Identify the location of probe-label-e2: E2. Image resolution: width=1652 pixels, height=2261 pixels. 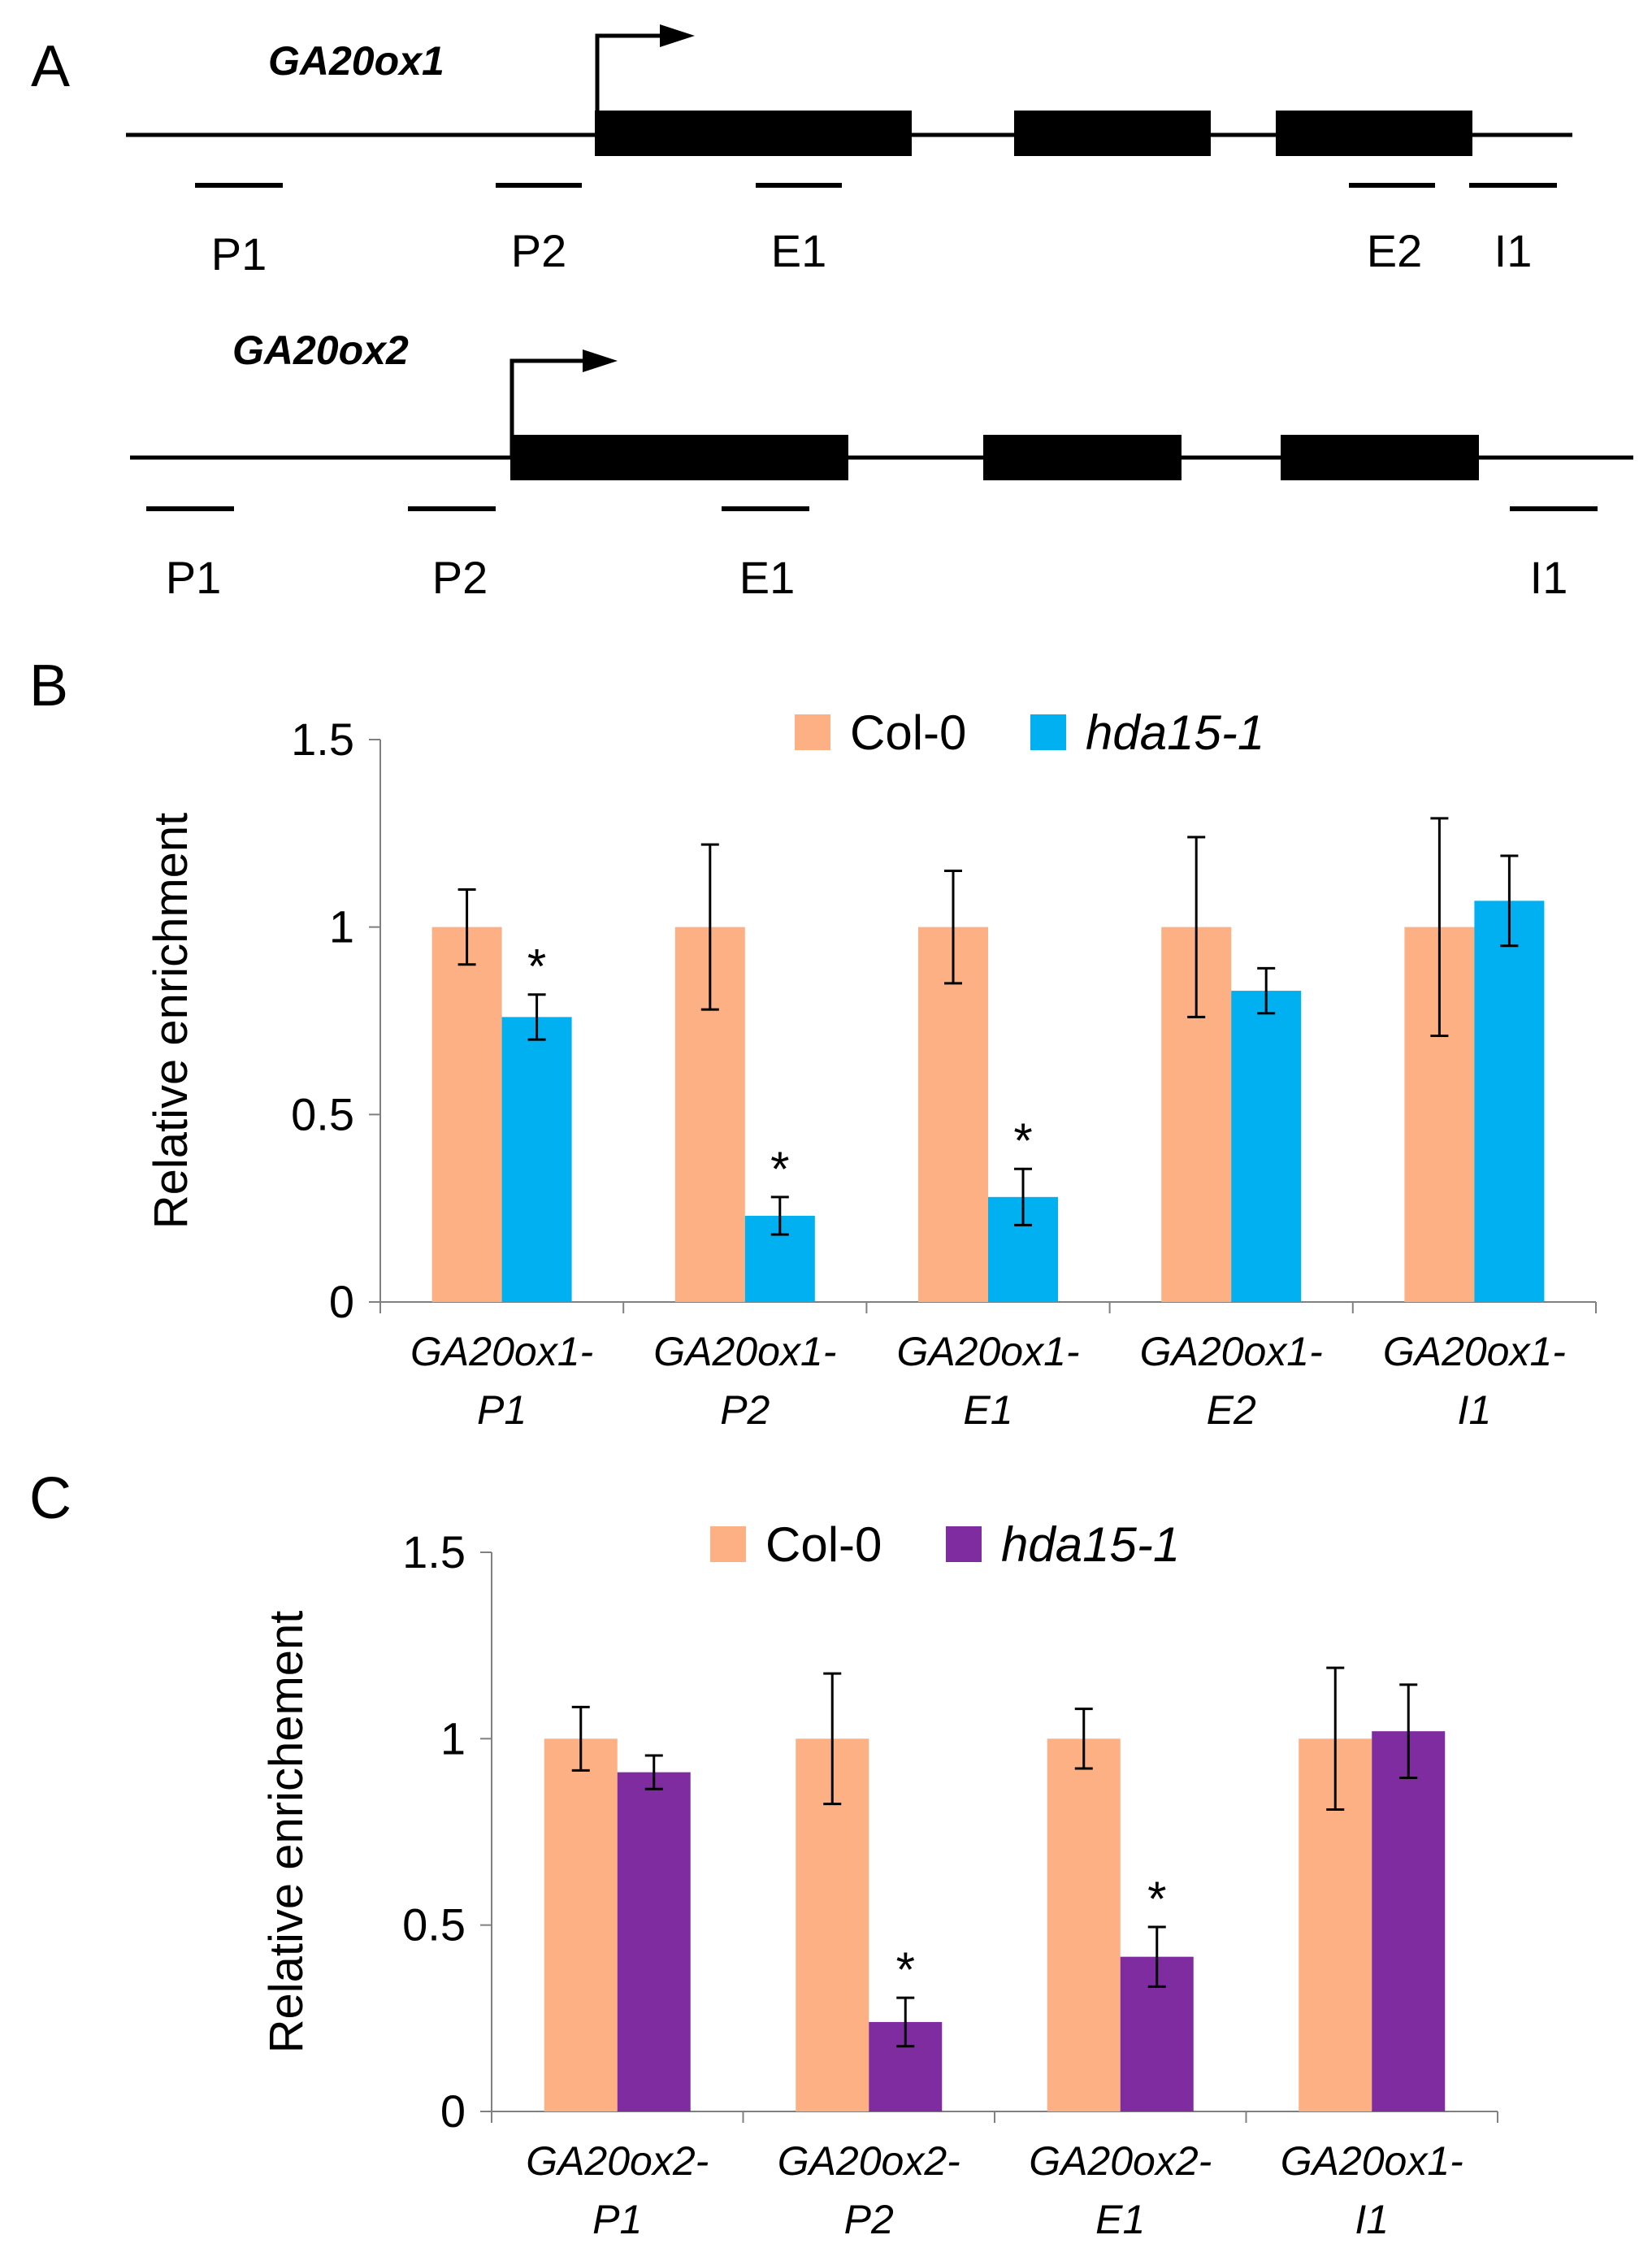
(1395, 250).